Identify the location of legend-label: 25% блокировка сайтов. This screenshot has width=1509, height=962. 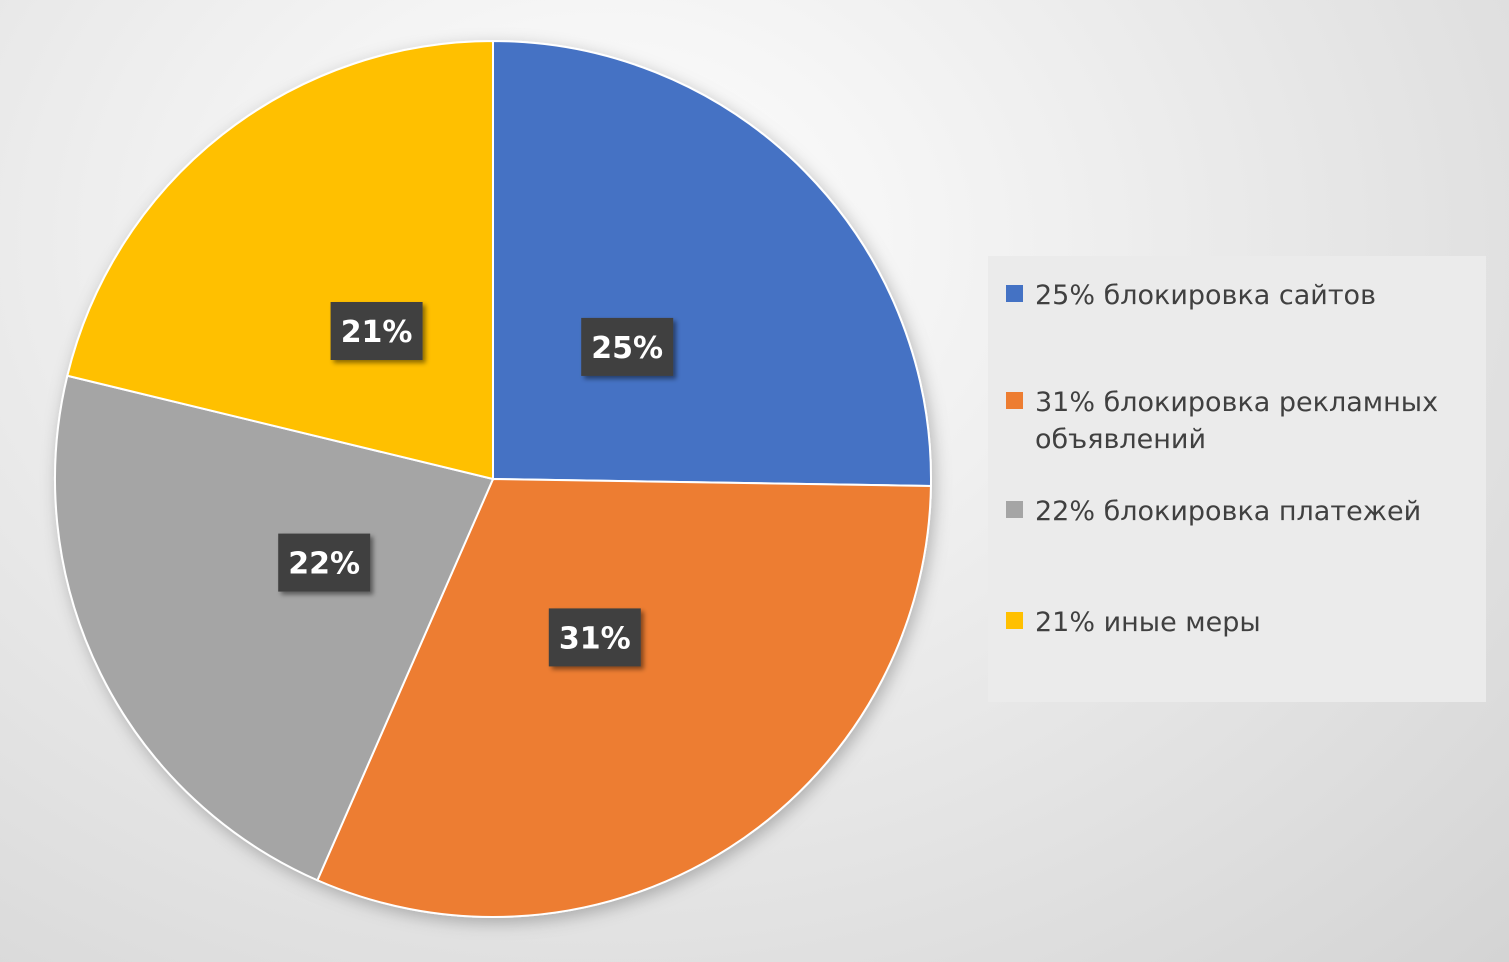
(1205, 295).